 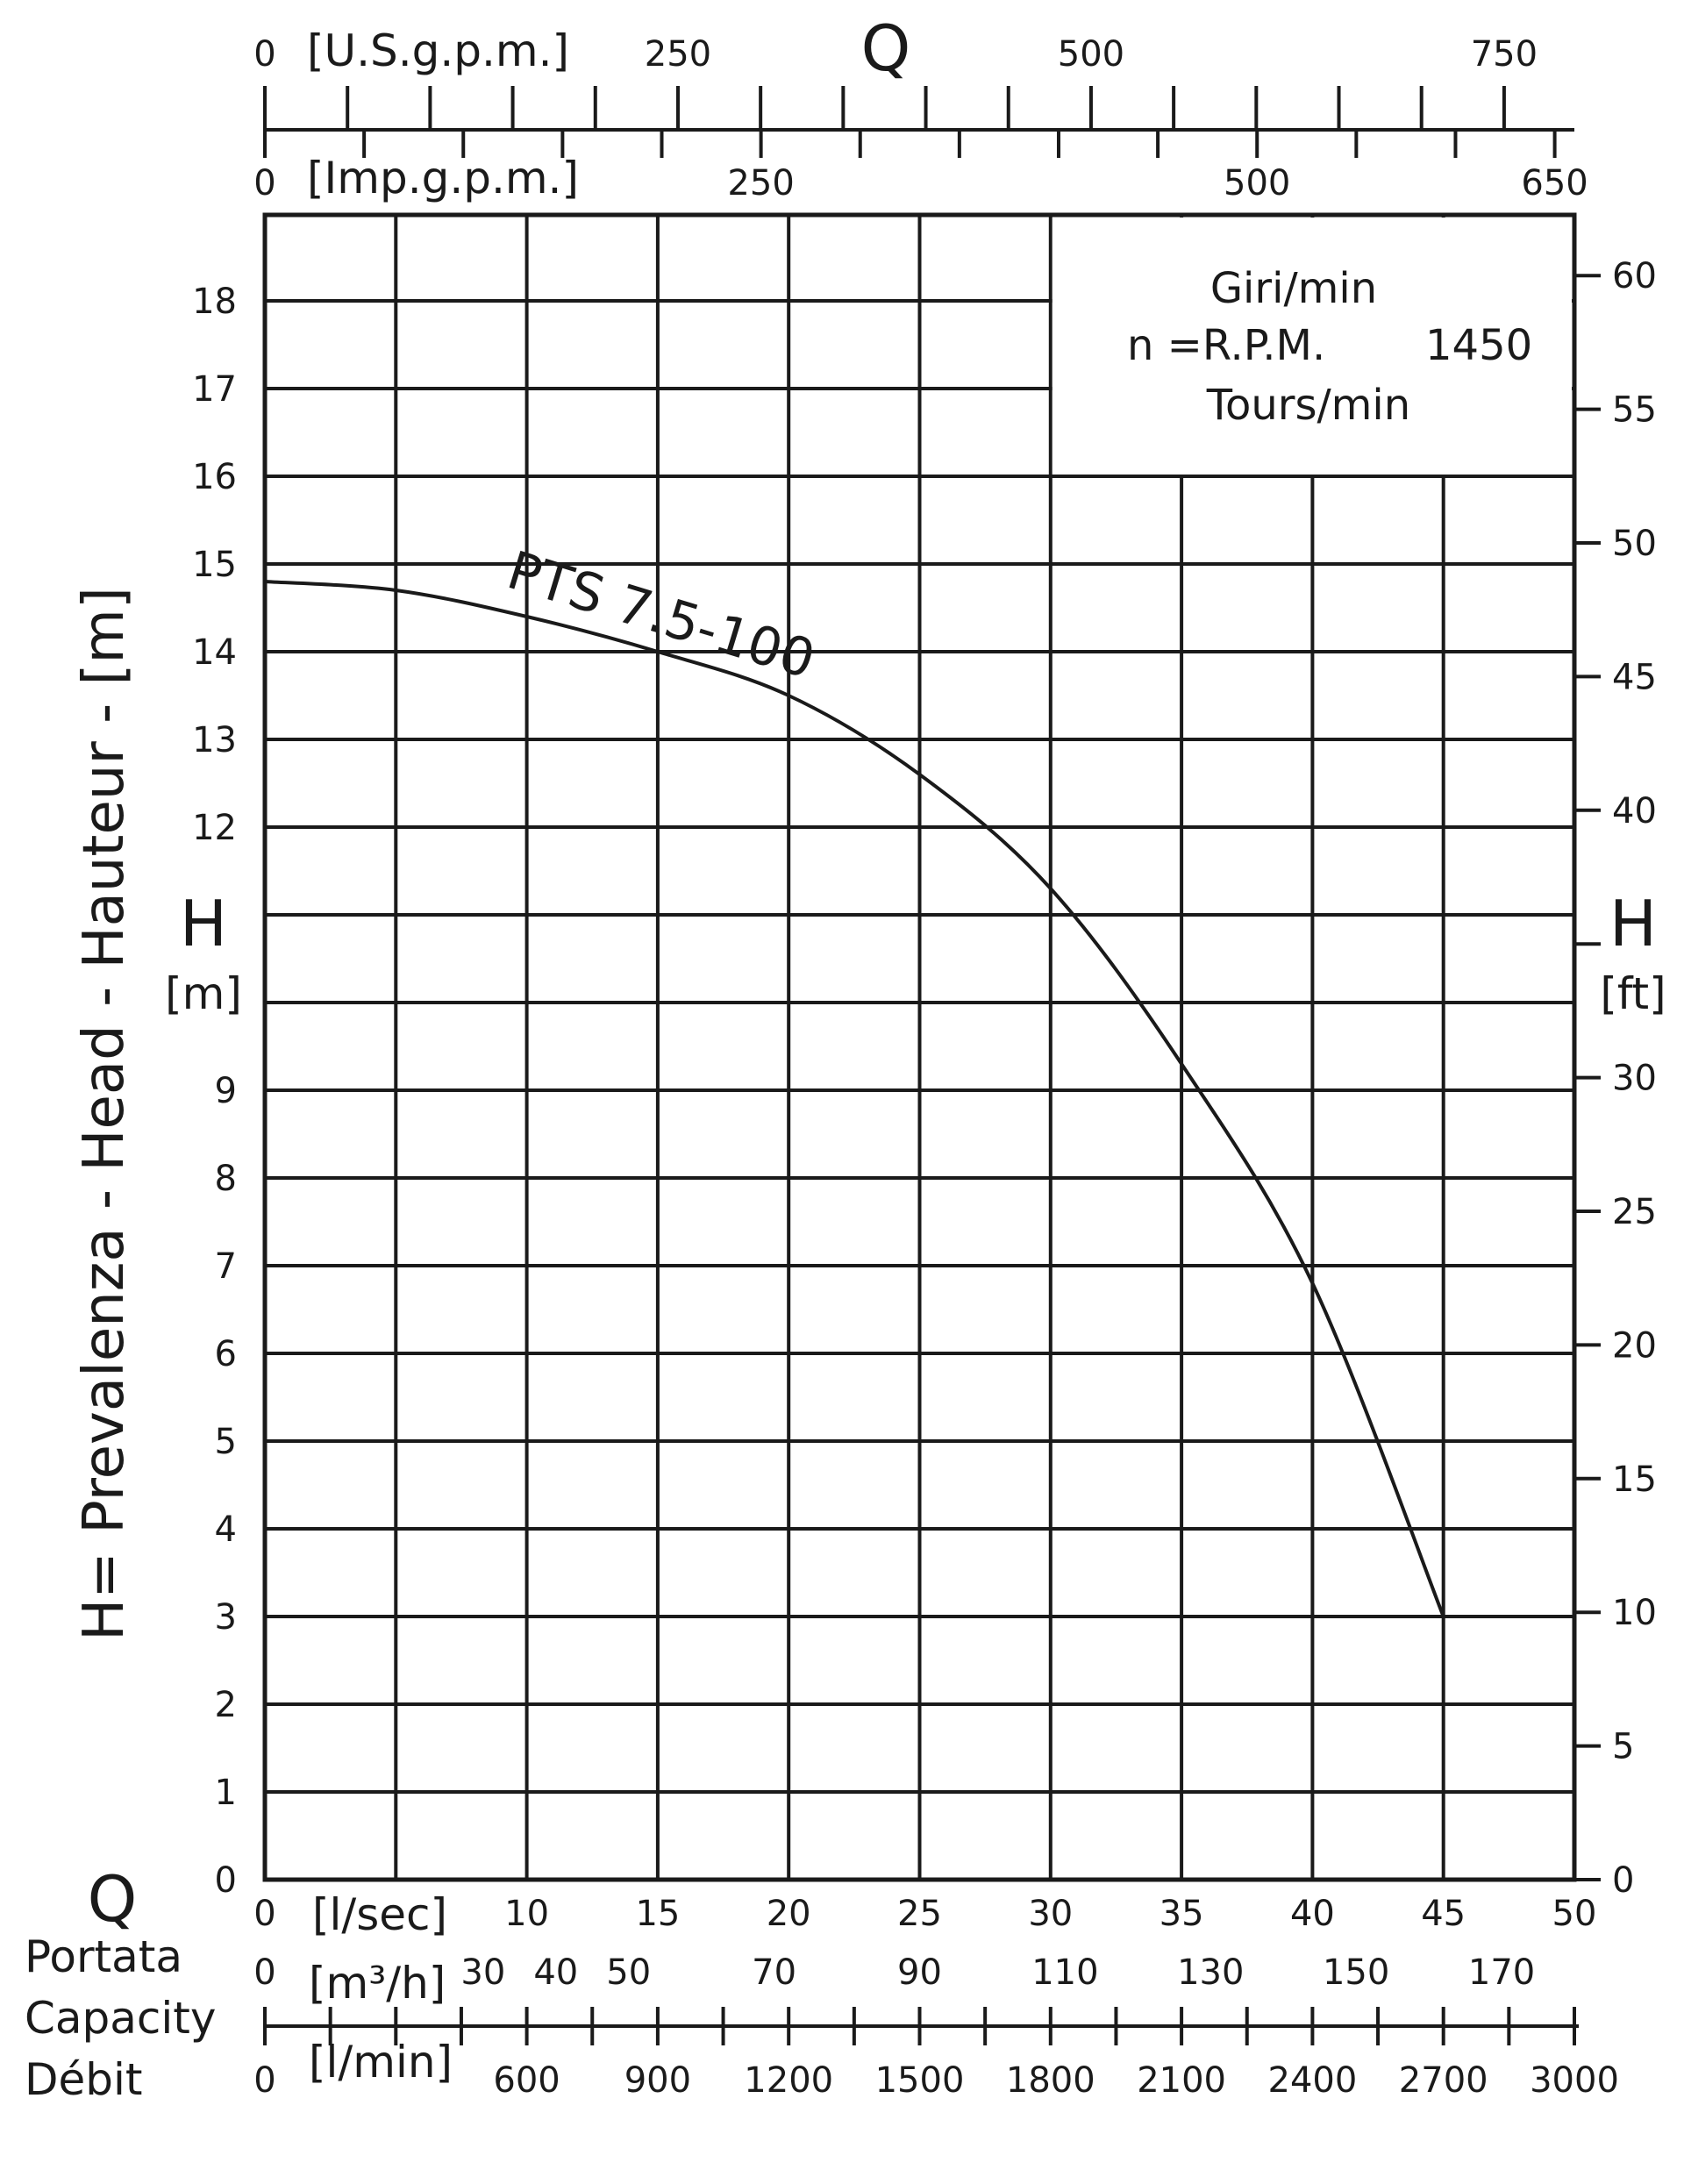 What do you see at coordinates (113, 1899) in the screenshot?
I see `q-symbol-bottom: Q` at bounding box center [113, 1899].